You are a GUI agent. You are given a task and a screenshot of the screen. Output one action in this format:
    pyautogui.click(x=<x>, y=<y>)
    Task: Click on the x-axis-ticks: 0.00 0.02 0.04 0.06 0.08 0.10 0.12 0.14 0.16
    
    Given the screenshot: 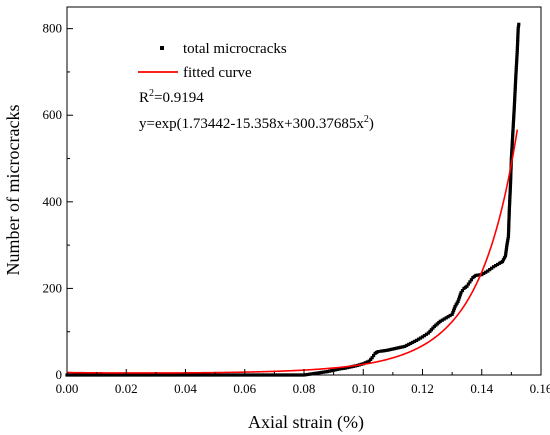 What is the action you would take?
    pyautogui.click(x=303, y=382)
    